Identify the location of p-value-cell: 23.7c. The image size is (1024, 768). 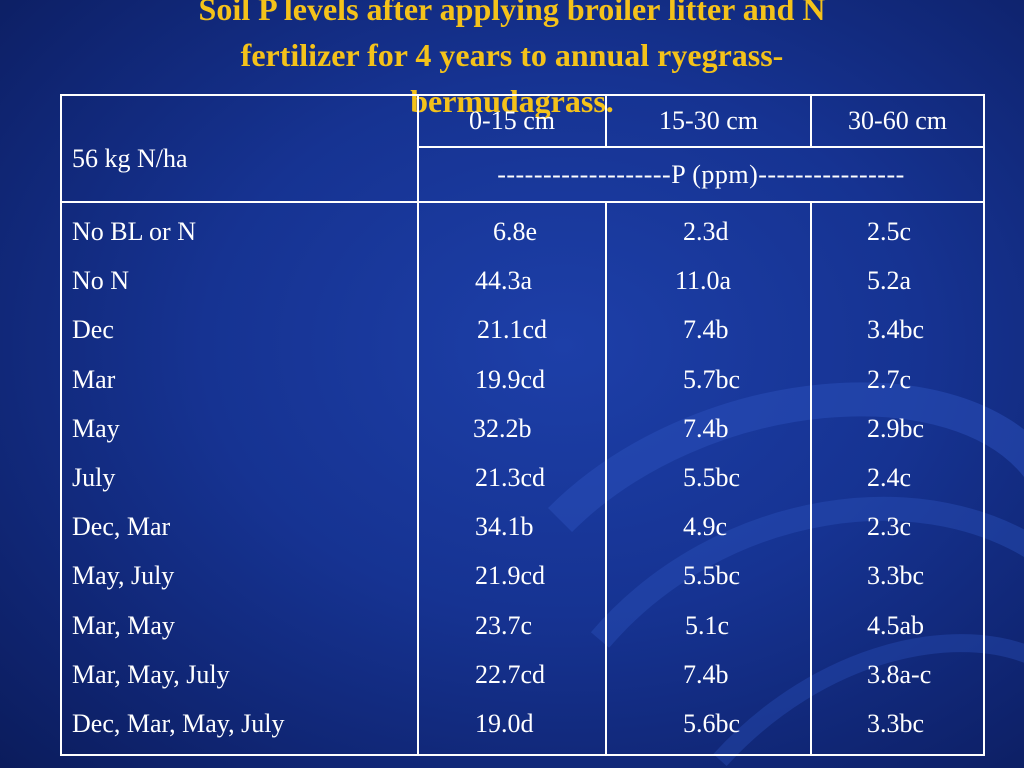
(504, 625).